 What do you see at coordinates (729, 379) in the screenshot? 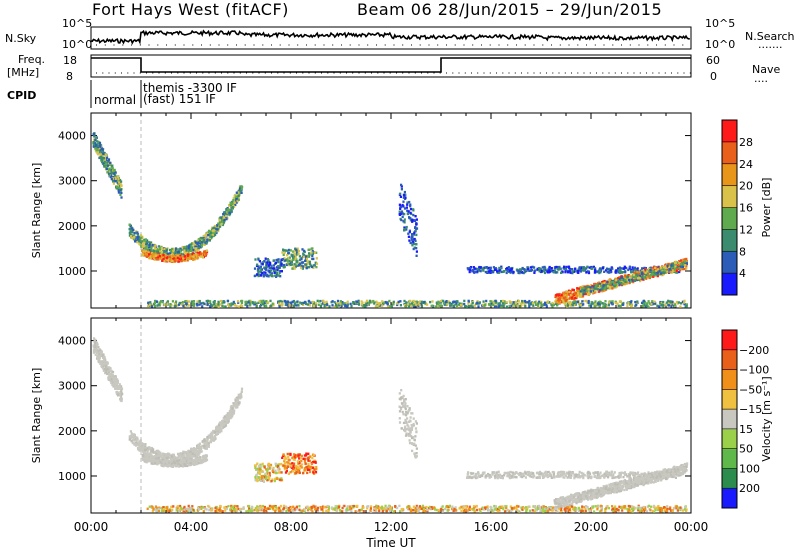
I see `velocity-colorbar-segment` at bounding box center [729, 379].